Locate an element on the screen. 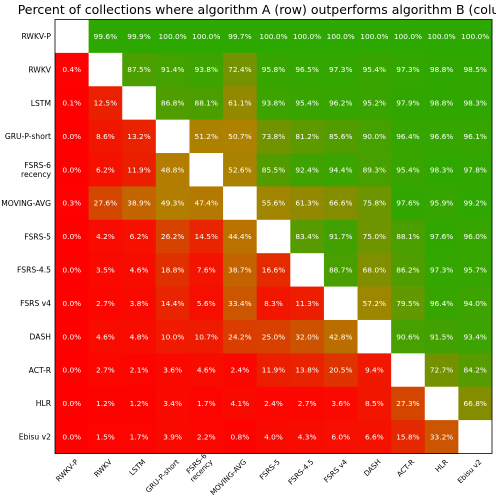 This screenshot has width=496, height=500. column-label-moving-avg: MOVING-AVG is located at coordinates (228, 477).